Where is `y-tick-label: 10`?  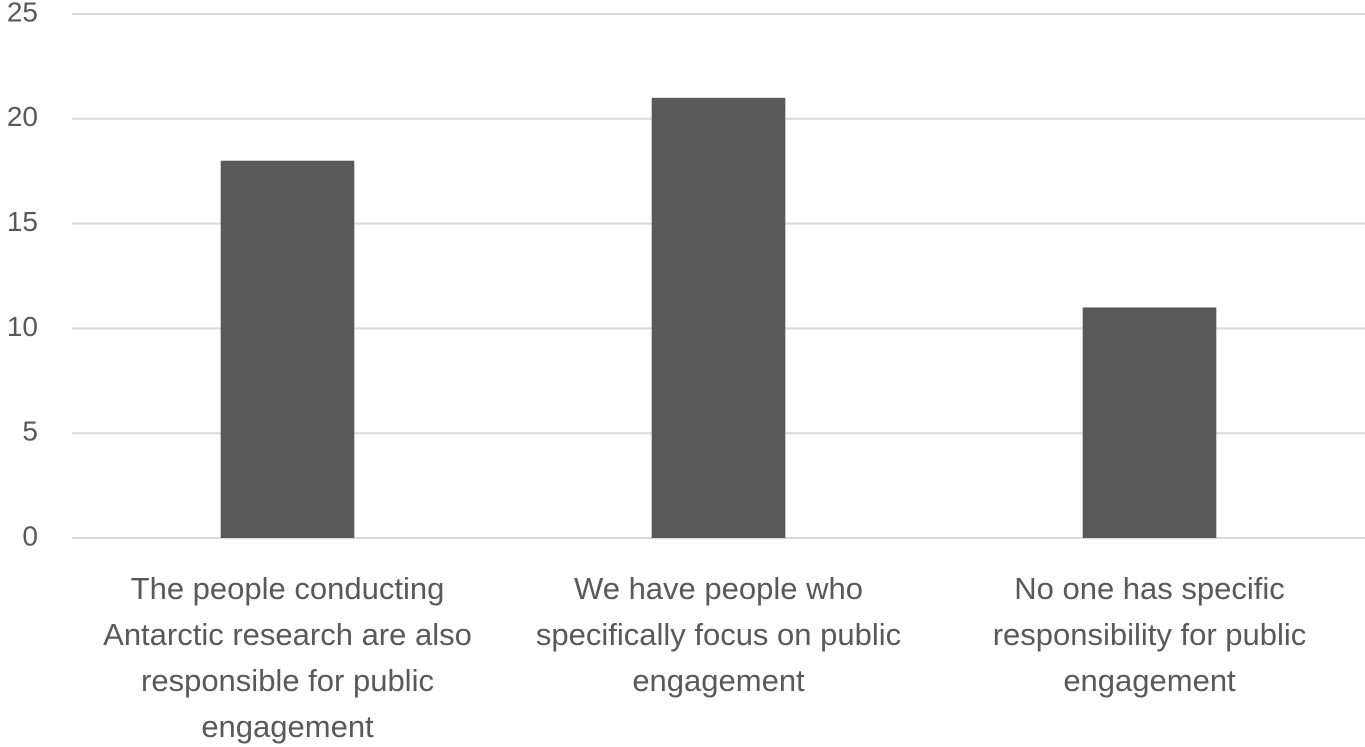
y-tick-label: 10 is located at coordinates (22, 326).